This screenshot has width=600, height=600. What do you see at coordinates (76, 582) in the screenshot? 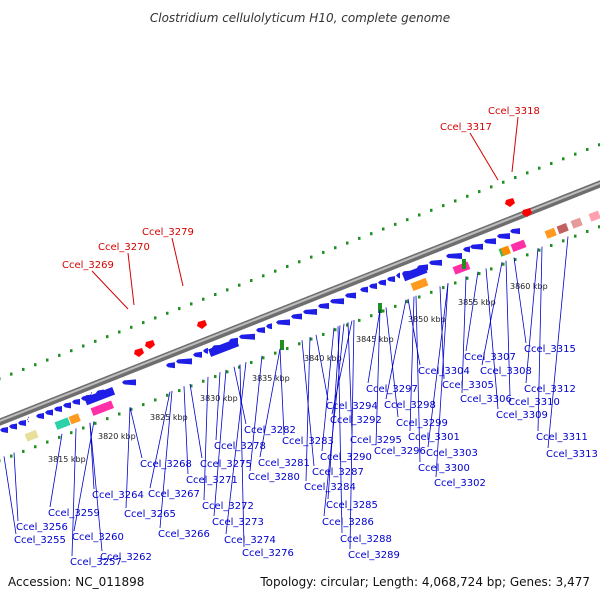
I see `accession-text: Accession: NC_011898` at bounding box center [76, 582].